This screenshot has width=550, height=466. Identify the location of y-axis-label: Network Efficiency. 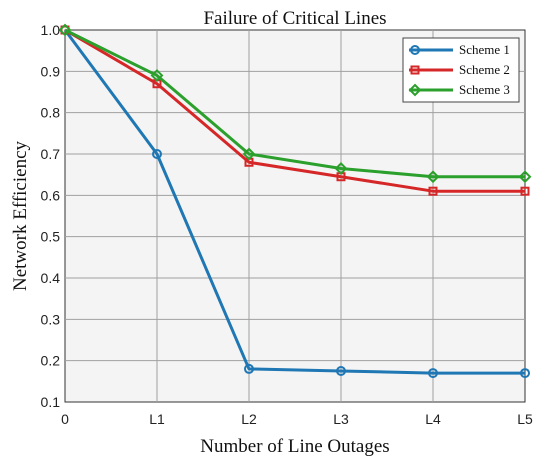
(20, 216).